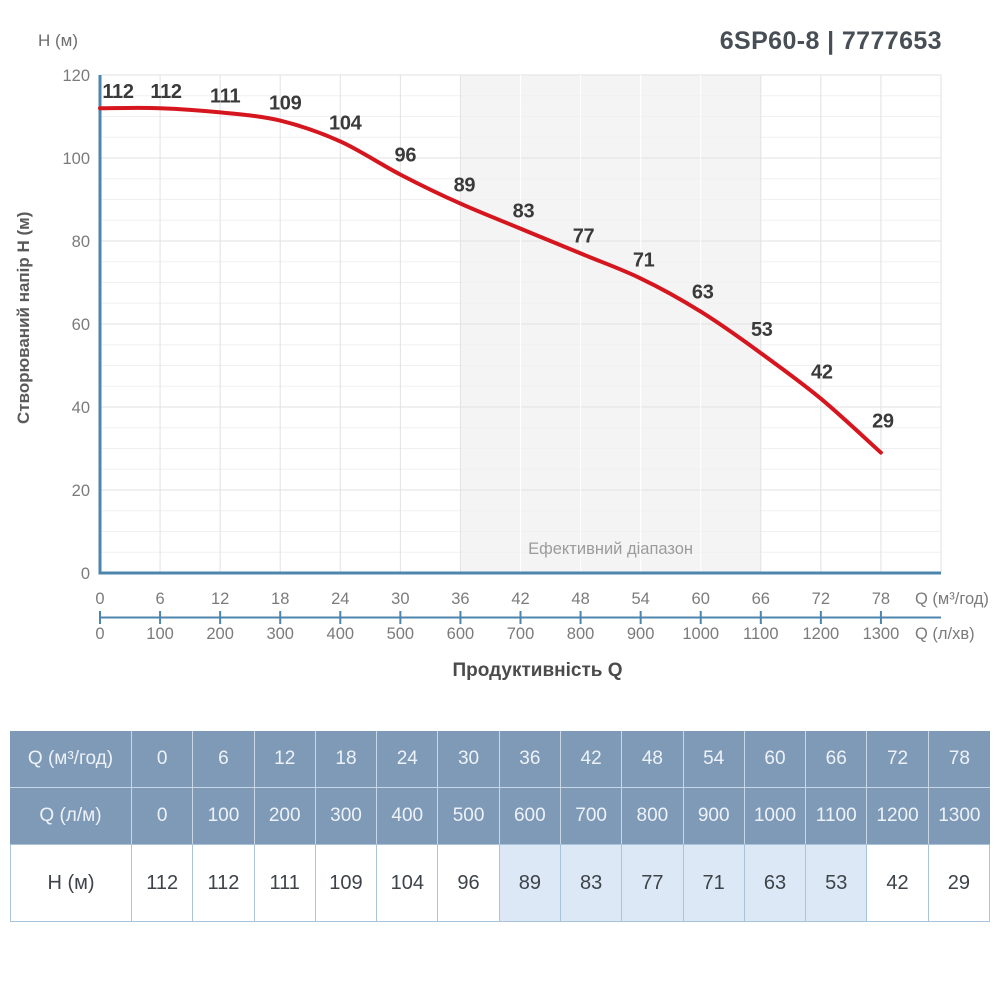 The width and height of the screenshot is (1000, 1000). Describe the element at coordinates (959, 816) in the screenshot. I see `table-cell: 1300` at that location.